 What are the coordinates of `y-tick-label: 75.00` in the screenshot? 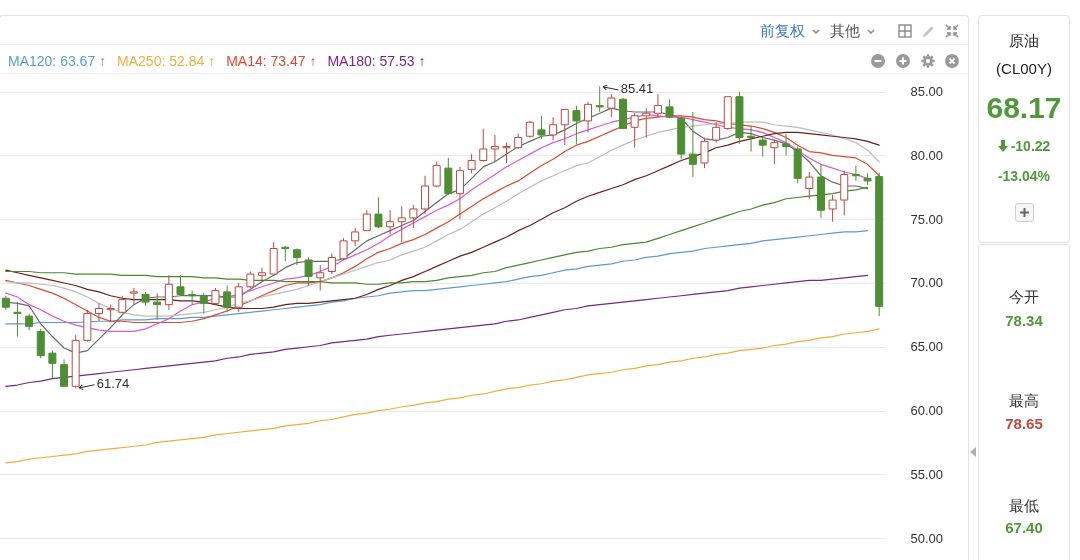 It's located at (927, 219).